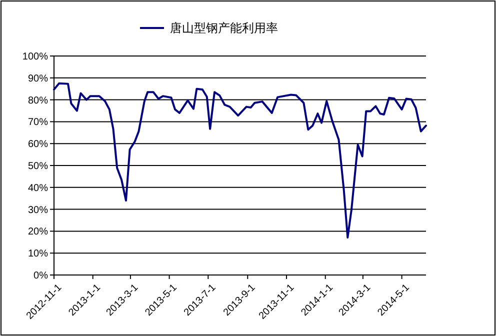  What do you see at coordinates (38, 78) in the screenshot?
I see `y-tick-label: 90%` at bounding box center [38, 78].